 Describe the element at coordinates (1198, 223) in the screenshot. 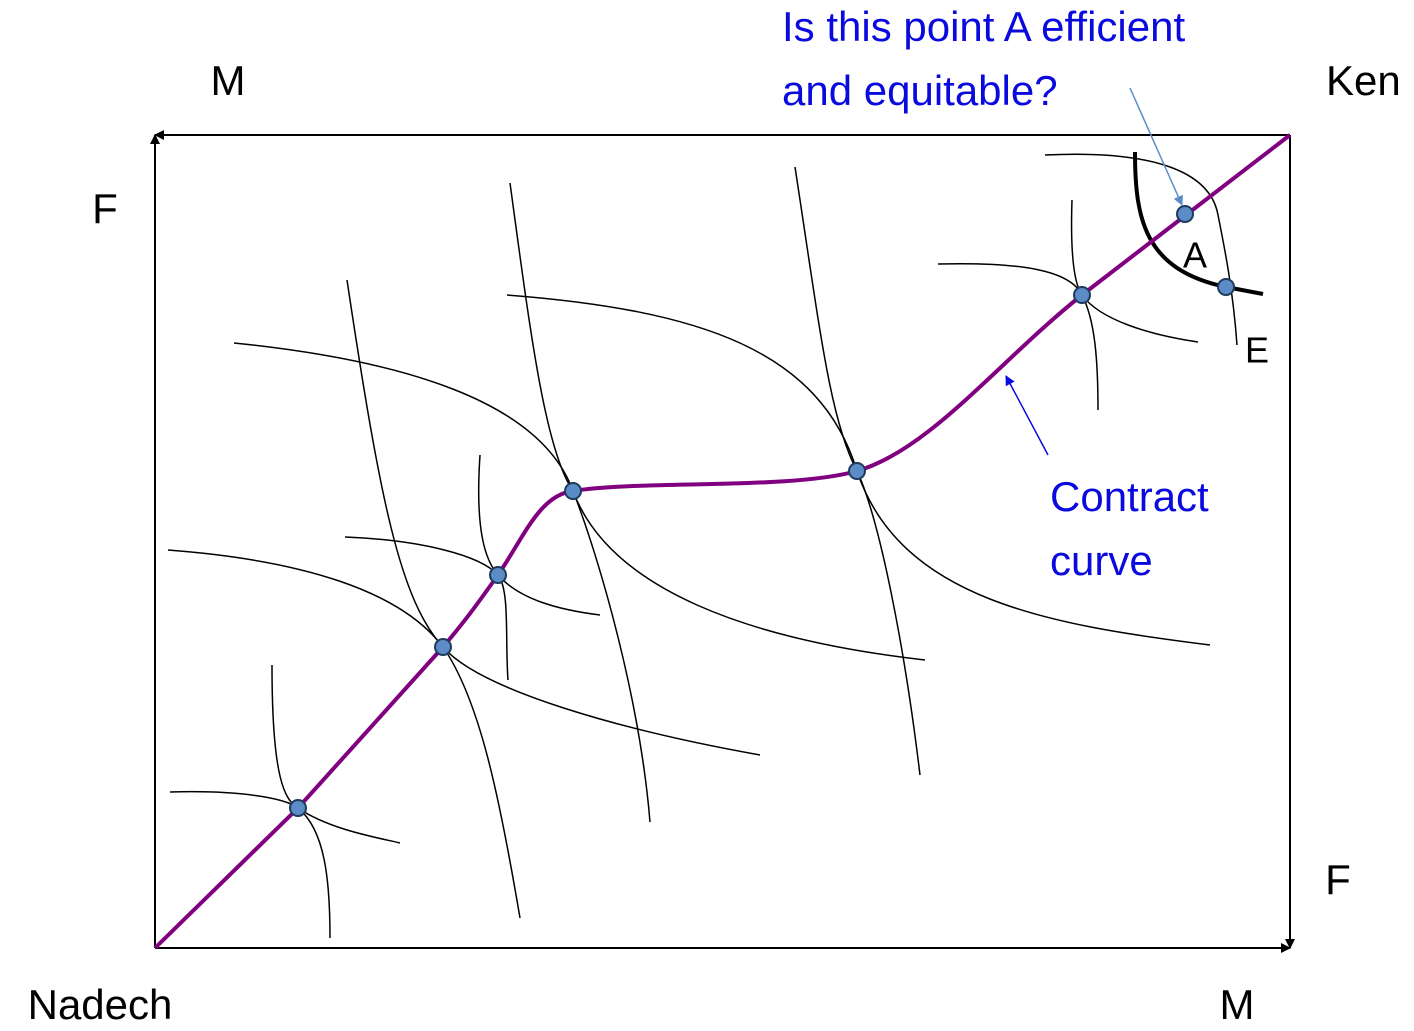

I see `thick-indifference-curve` at that location.